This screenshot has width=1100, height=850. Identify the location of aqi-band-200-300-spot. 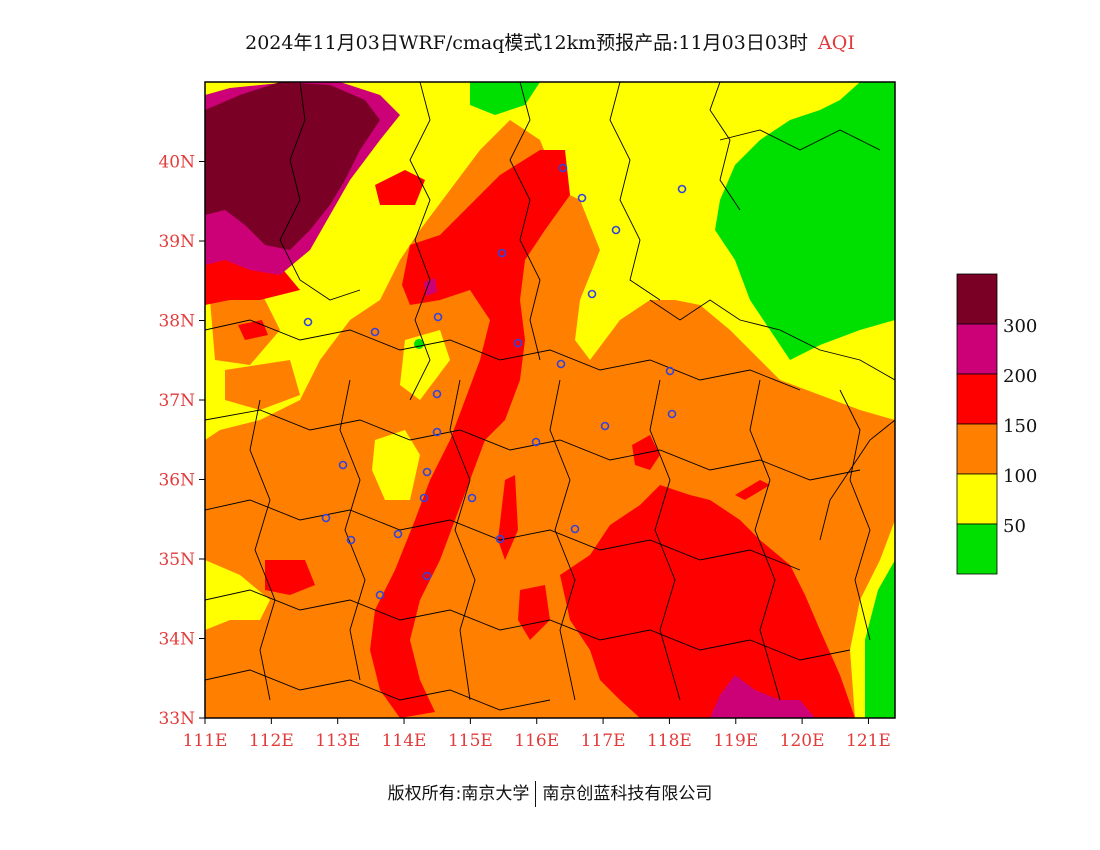
(430, 287).